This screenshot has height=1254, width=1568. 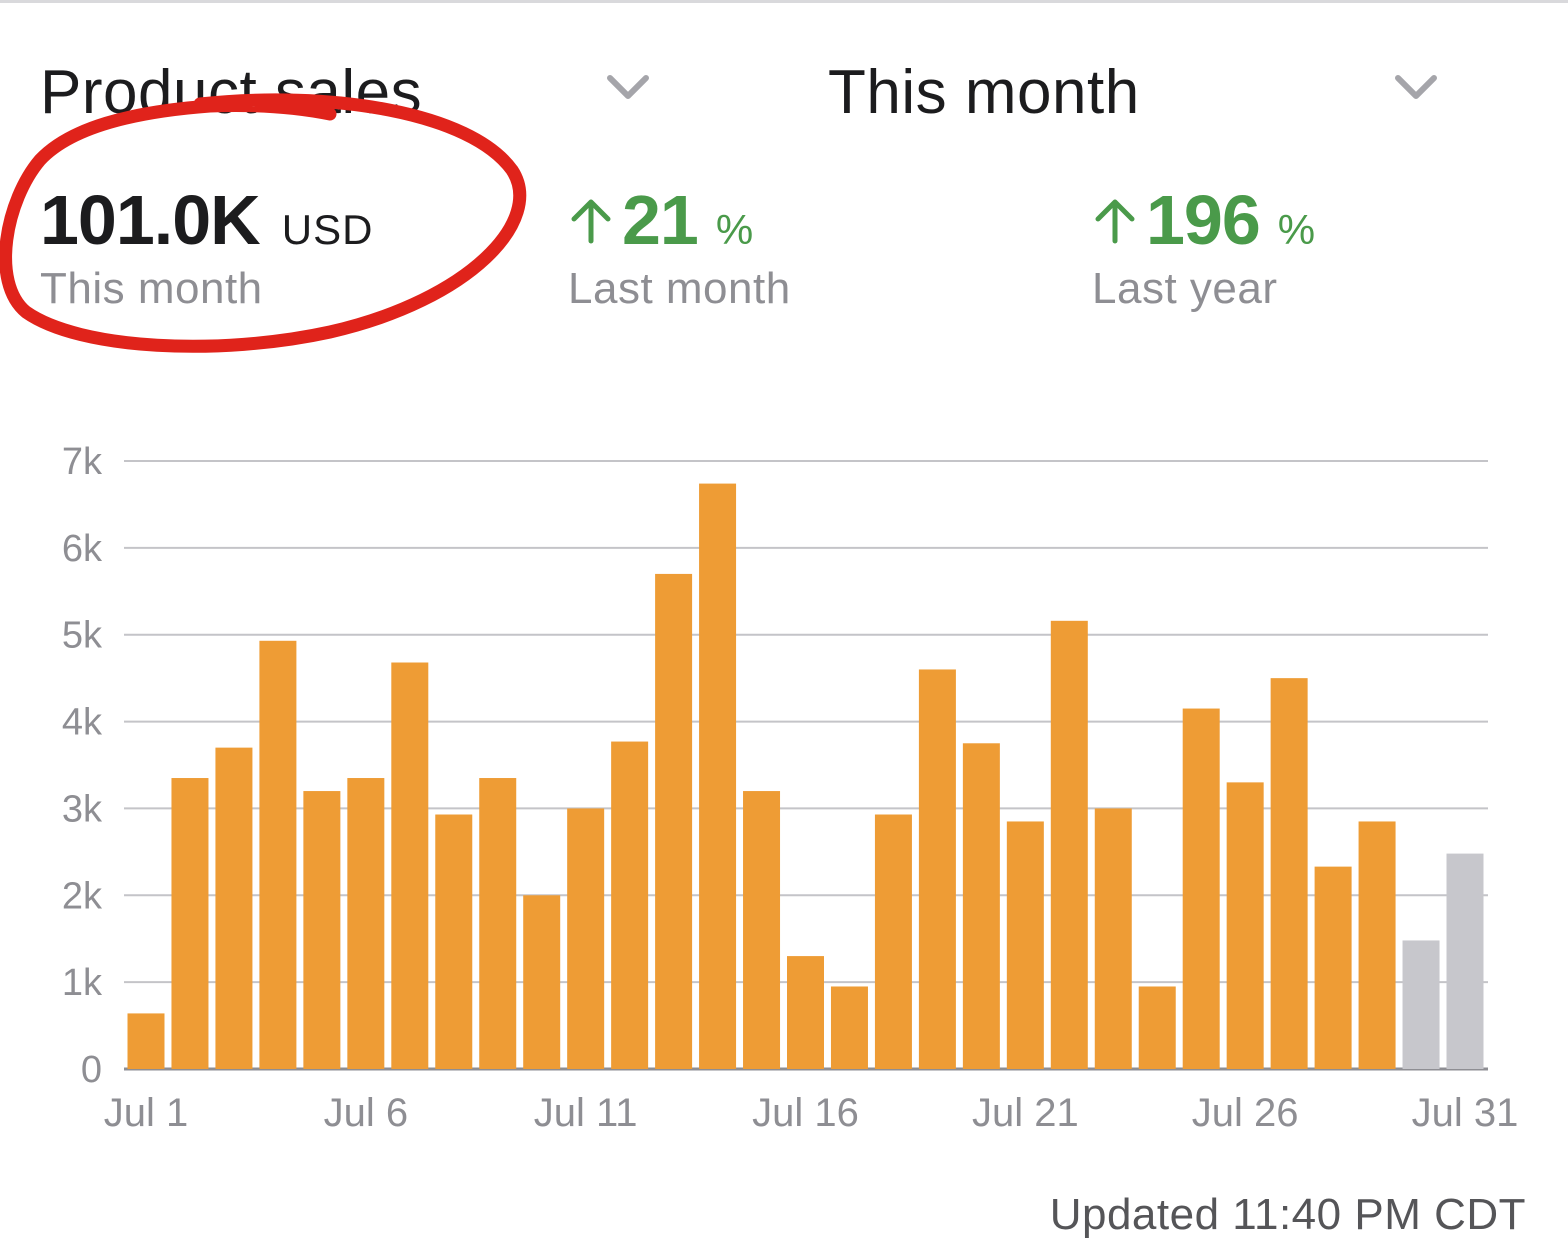 I want to click on last-month-change-value: 21, so click(x=660, y=220).